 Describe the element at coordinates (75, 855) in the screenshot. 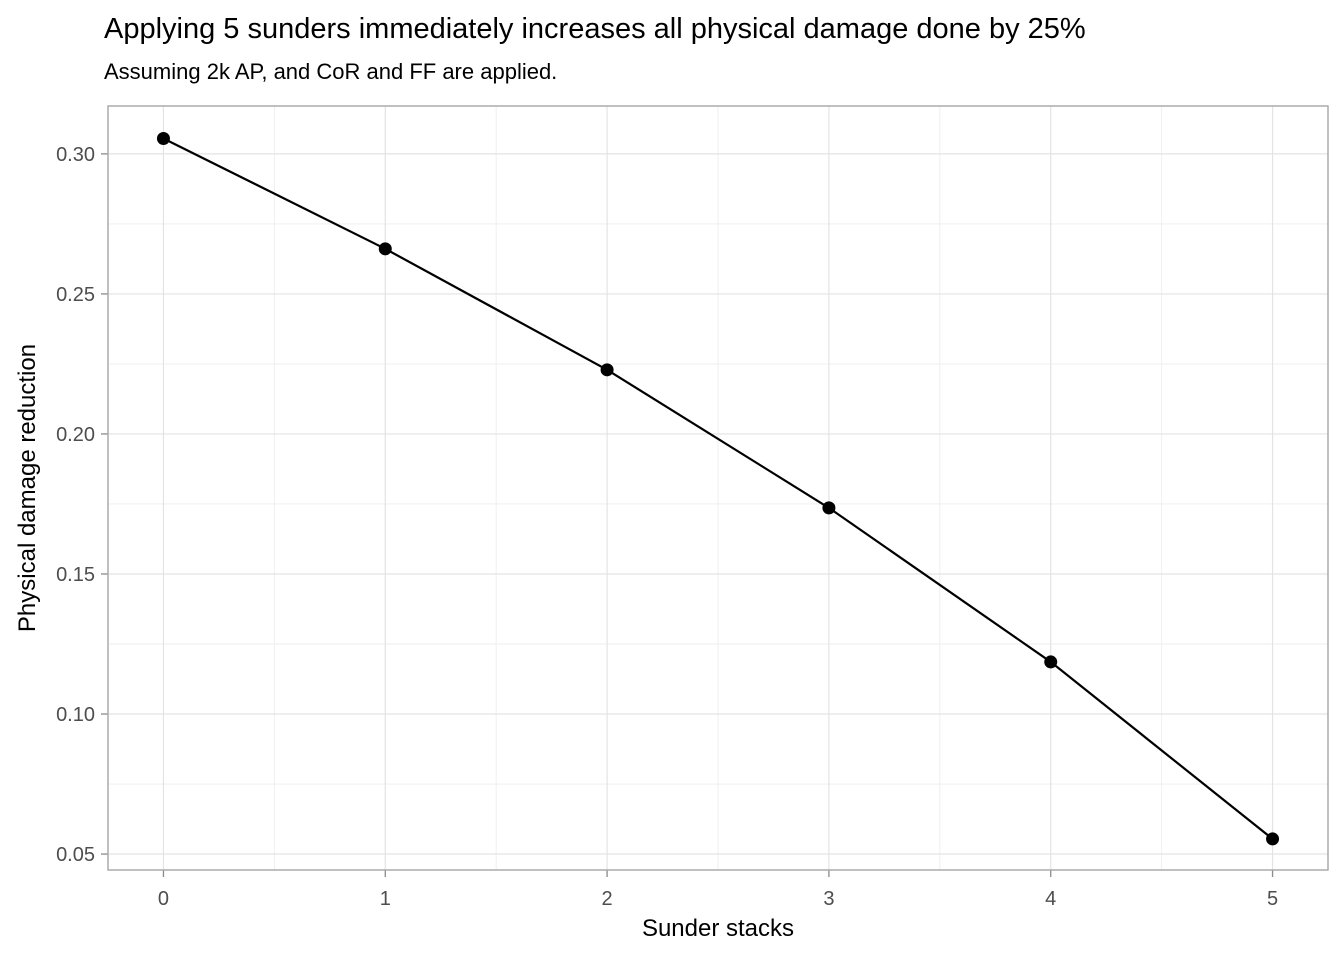

I see `y-tick-label: 0.05` at that location.